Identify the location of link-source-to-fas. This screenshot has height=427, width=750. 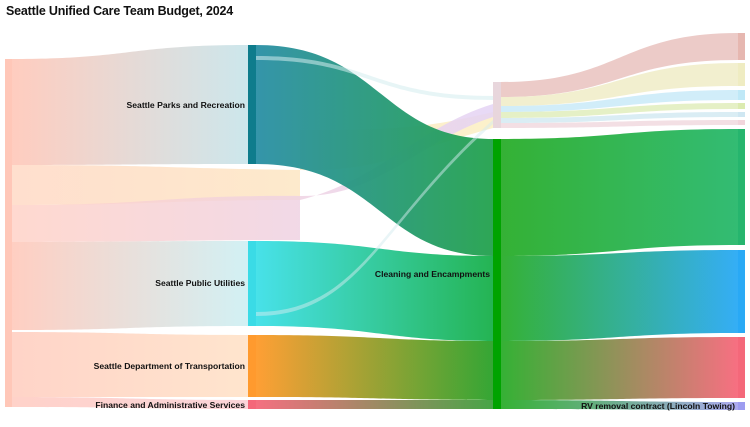
(130, 403).